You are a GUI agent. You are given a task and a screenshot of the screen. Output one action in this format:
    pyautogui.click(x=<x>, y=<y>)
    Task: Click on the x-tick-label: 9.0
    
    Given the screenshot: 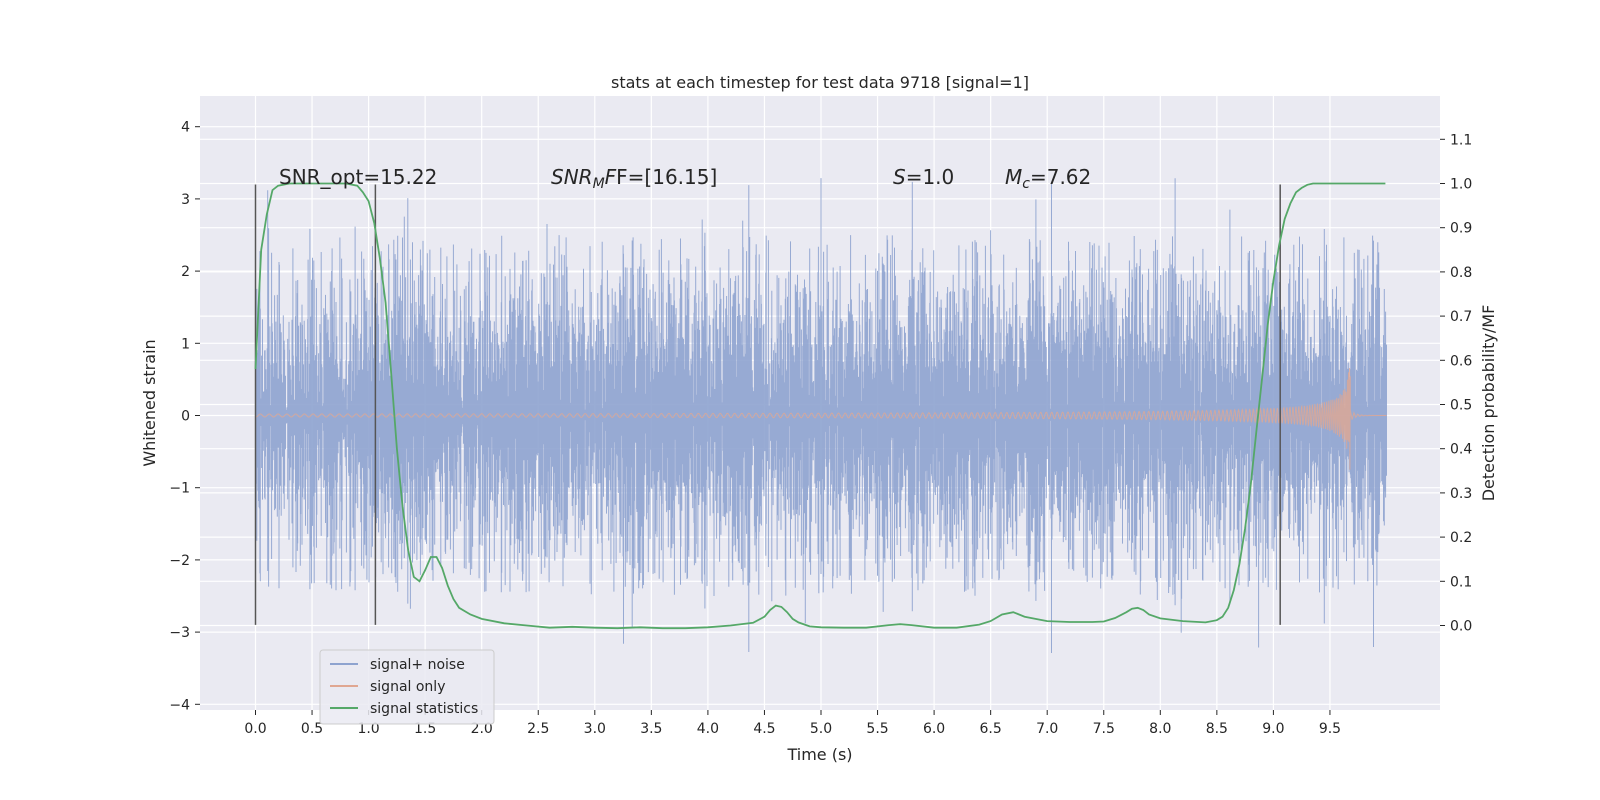 What is the action you would take?
    pyautogui.click(x=1273, y=729)
    